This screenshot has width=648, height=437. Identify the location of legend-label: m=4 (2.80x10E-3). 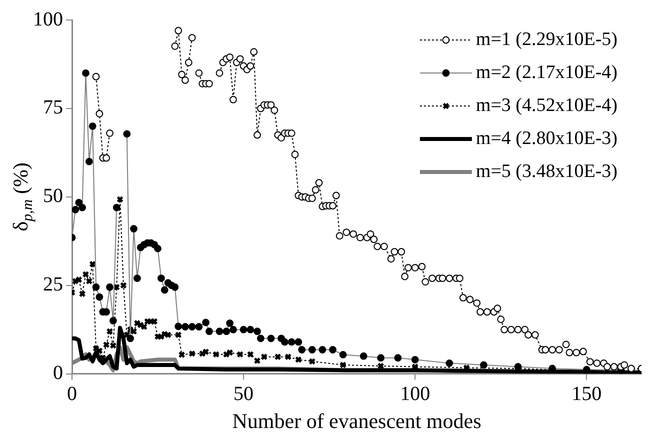
(547, 138).